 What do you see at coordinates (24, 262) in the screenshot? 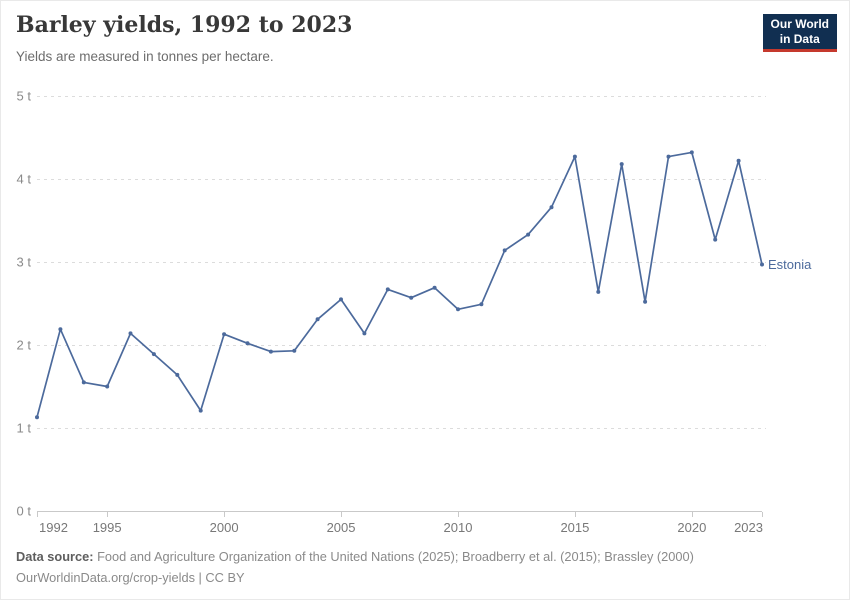
I see `y-axis-label: 3 t` at bounding box center [24, 262].